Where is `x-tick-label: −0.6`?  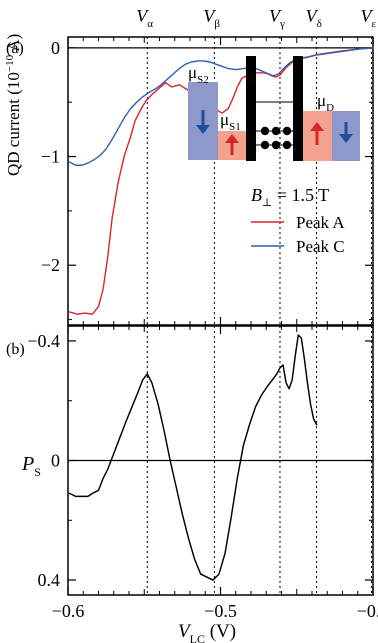
x-tick-label: −0.6 is located at coordinates (68, 611).